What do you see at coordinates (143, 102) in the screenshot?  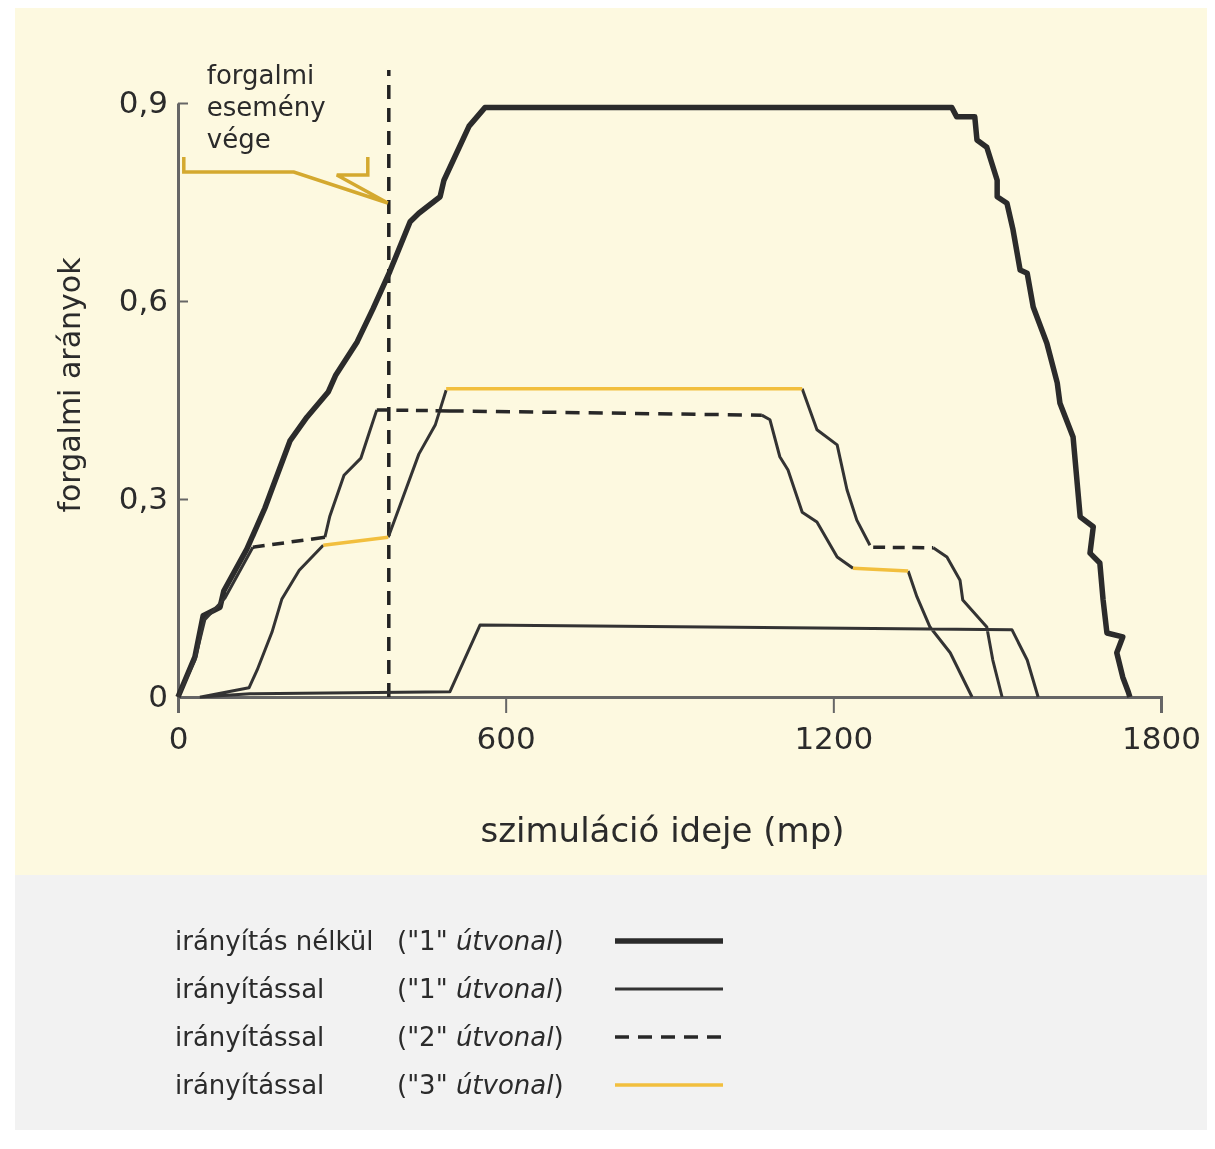 I see `y-tick-label: 0,9` at bounding box center [143, 102].